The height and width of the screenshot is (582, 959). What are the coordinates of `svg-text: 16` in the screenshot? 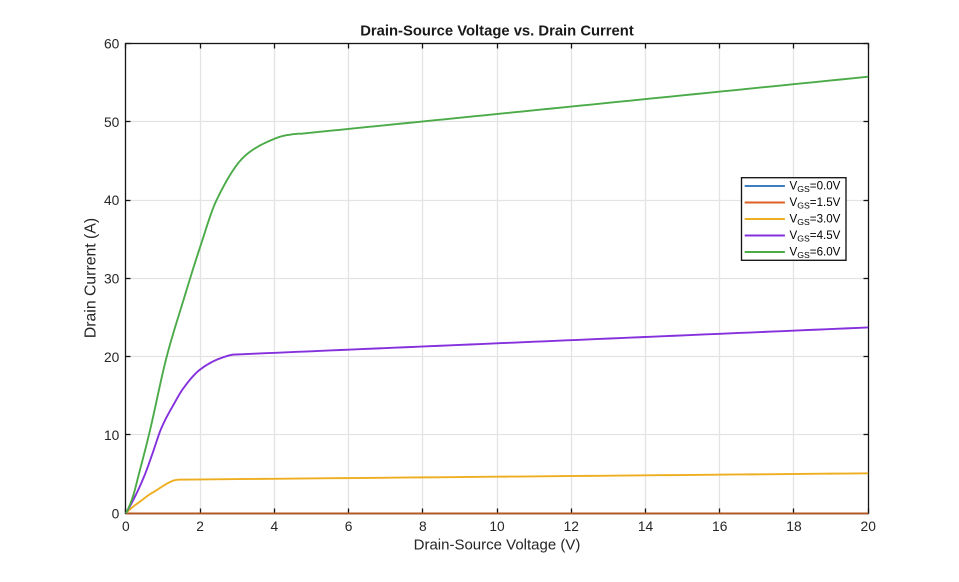 It's located at (720, 526).